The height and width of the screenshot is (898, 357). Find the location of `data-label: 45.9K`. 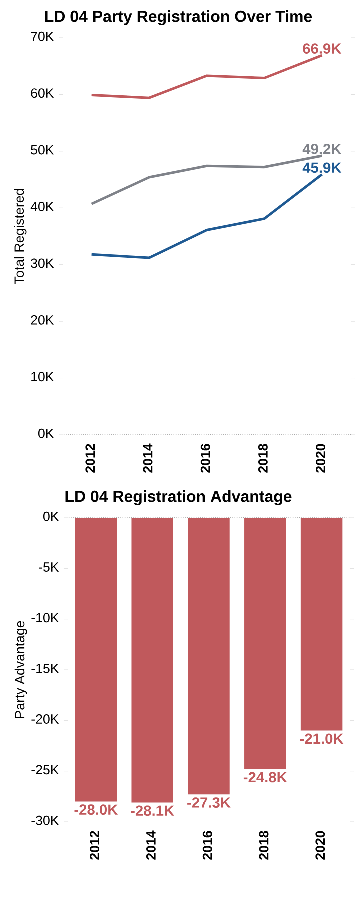

data-label: 45.9K is located at coordinates (322, 168).